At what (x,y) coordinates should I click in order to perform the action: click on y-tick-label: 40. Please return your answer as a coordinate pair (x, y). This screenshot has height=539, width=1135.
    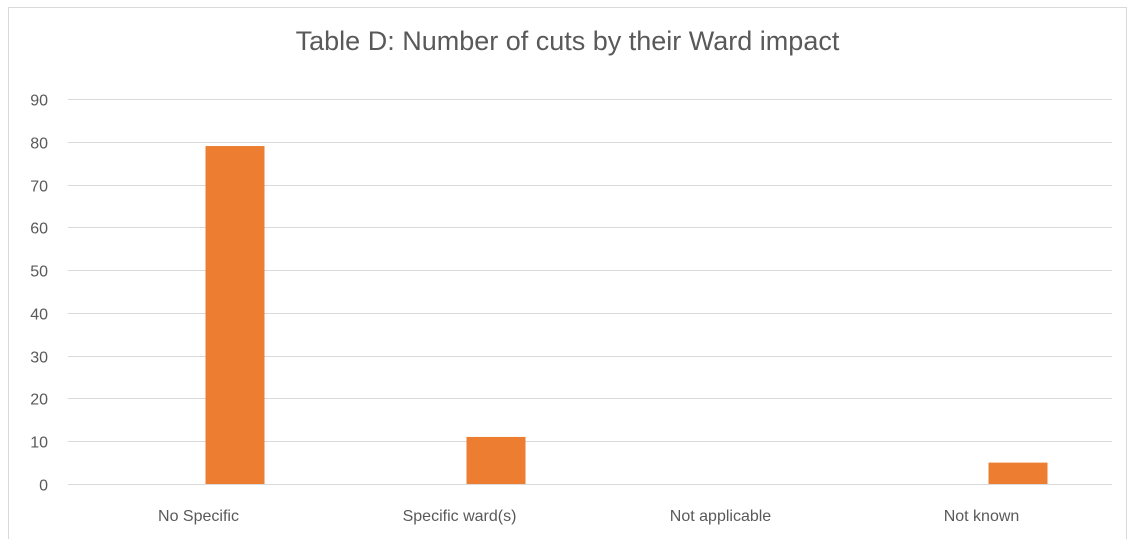
    Looking at the image, I should click on (39, 315).